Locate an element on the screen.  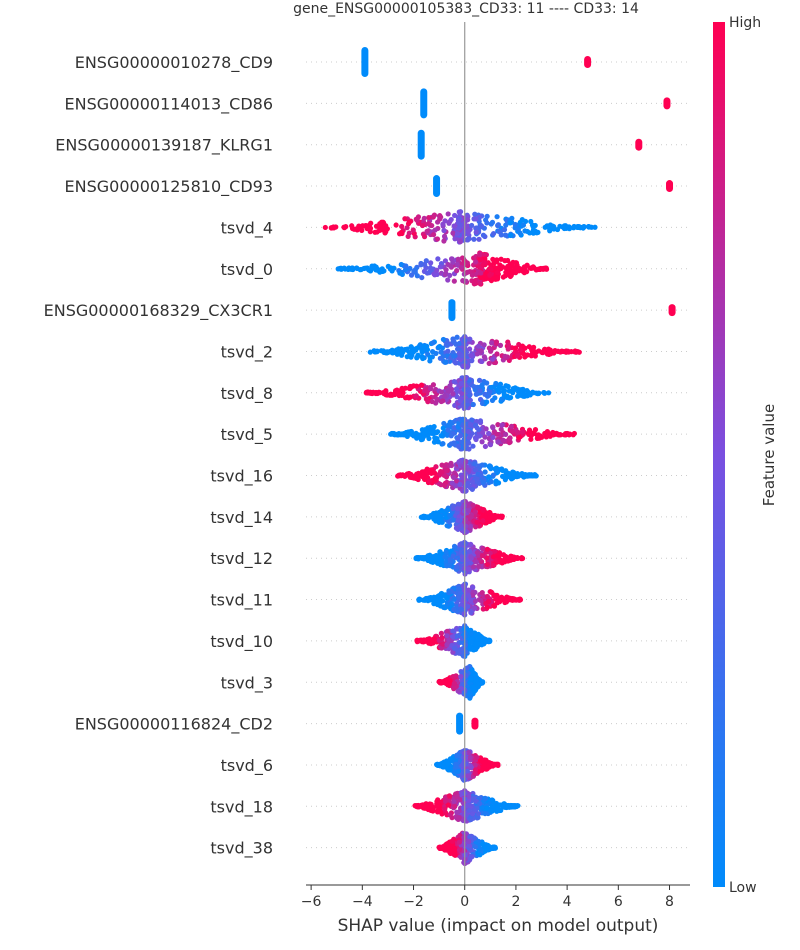
feature-label: tsvd_4 is located at coordinates (247, 228).